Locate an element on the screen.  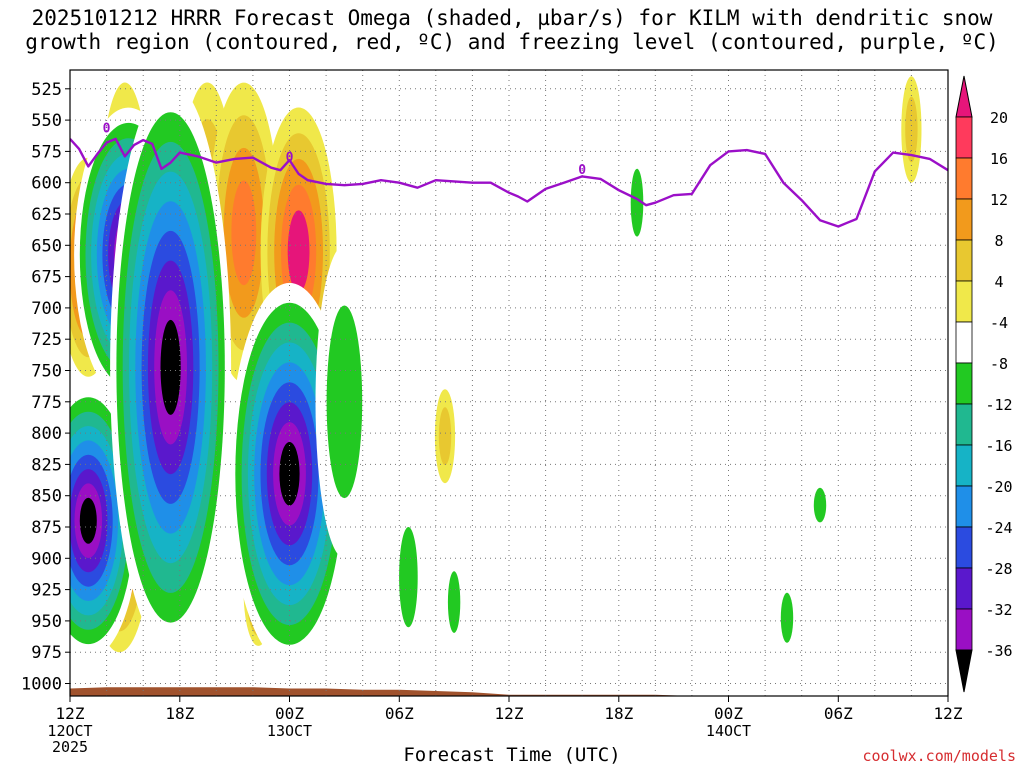
colorbar-label-2: 12 is located at coordinates (999, 200).